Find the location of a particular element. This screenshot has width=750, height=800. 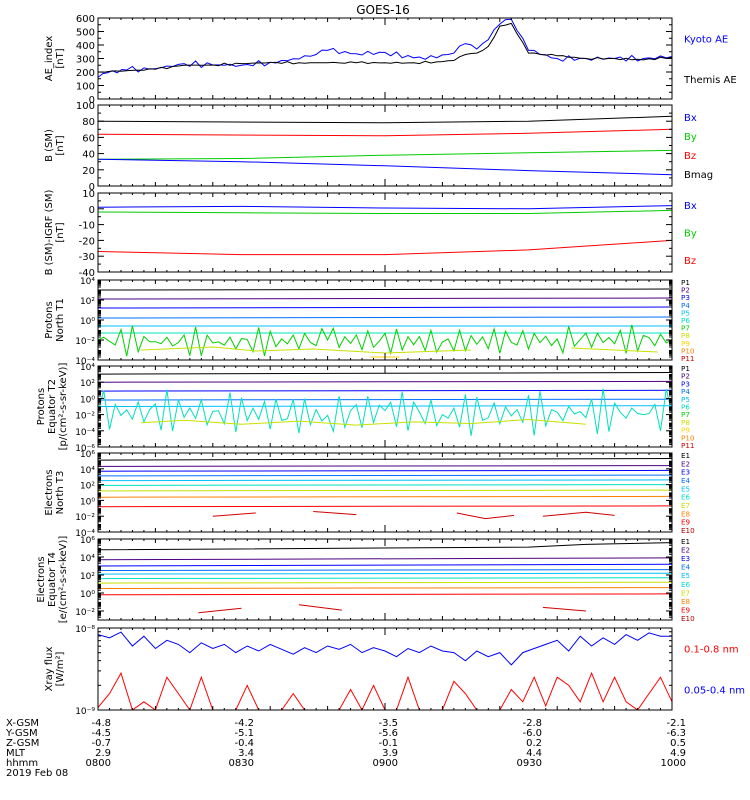

legend-p10: P10 is located at coordinates (688, 437).